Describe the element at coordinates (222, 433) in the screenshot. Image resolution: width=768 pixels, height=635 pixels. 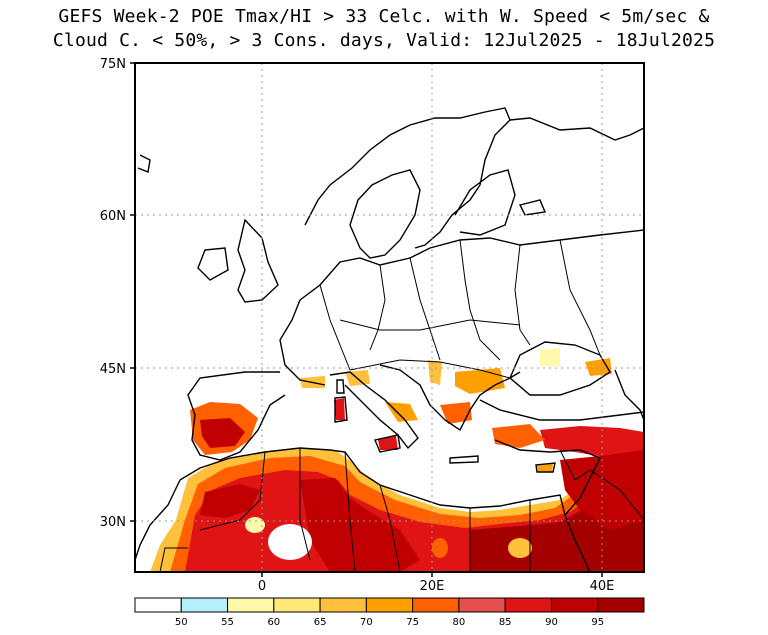
I see `shading-iberia-core` at that location.